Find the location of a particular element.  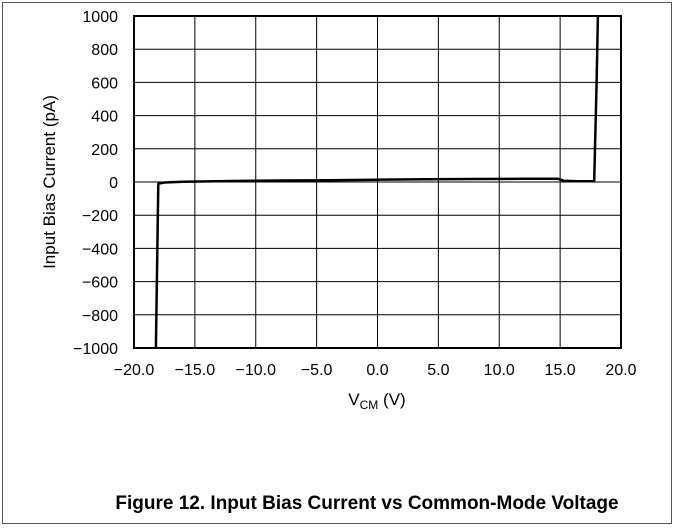

x-tick-label: −5.0 is located at coordinates (317, 370).